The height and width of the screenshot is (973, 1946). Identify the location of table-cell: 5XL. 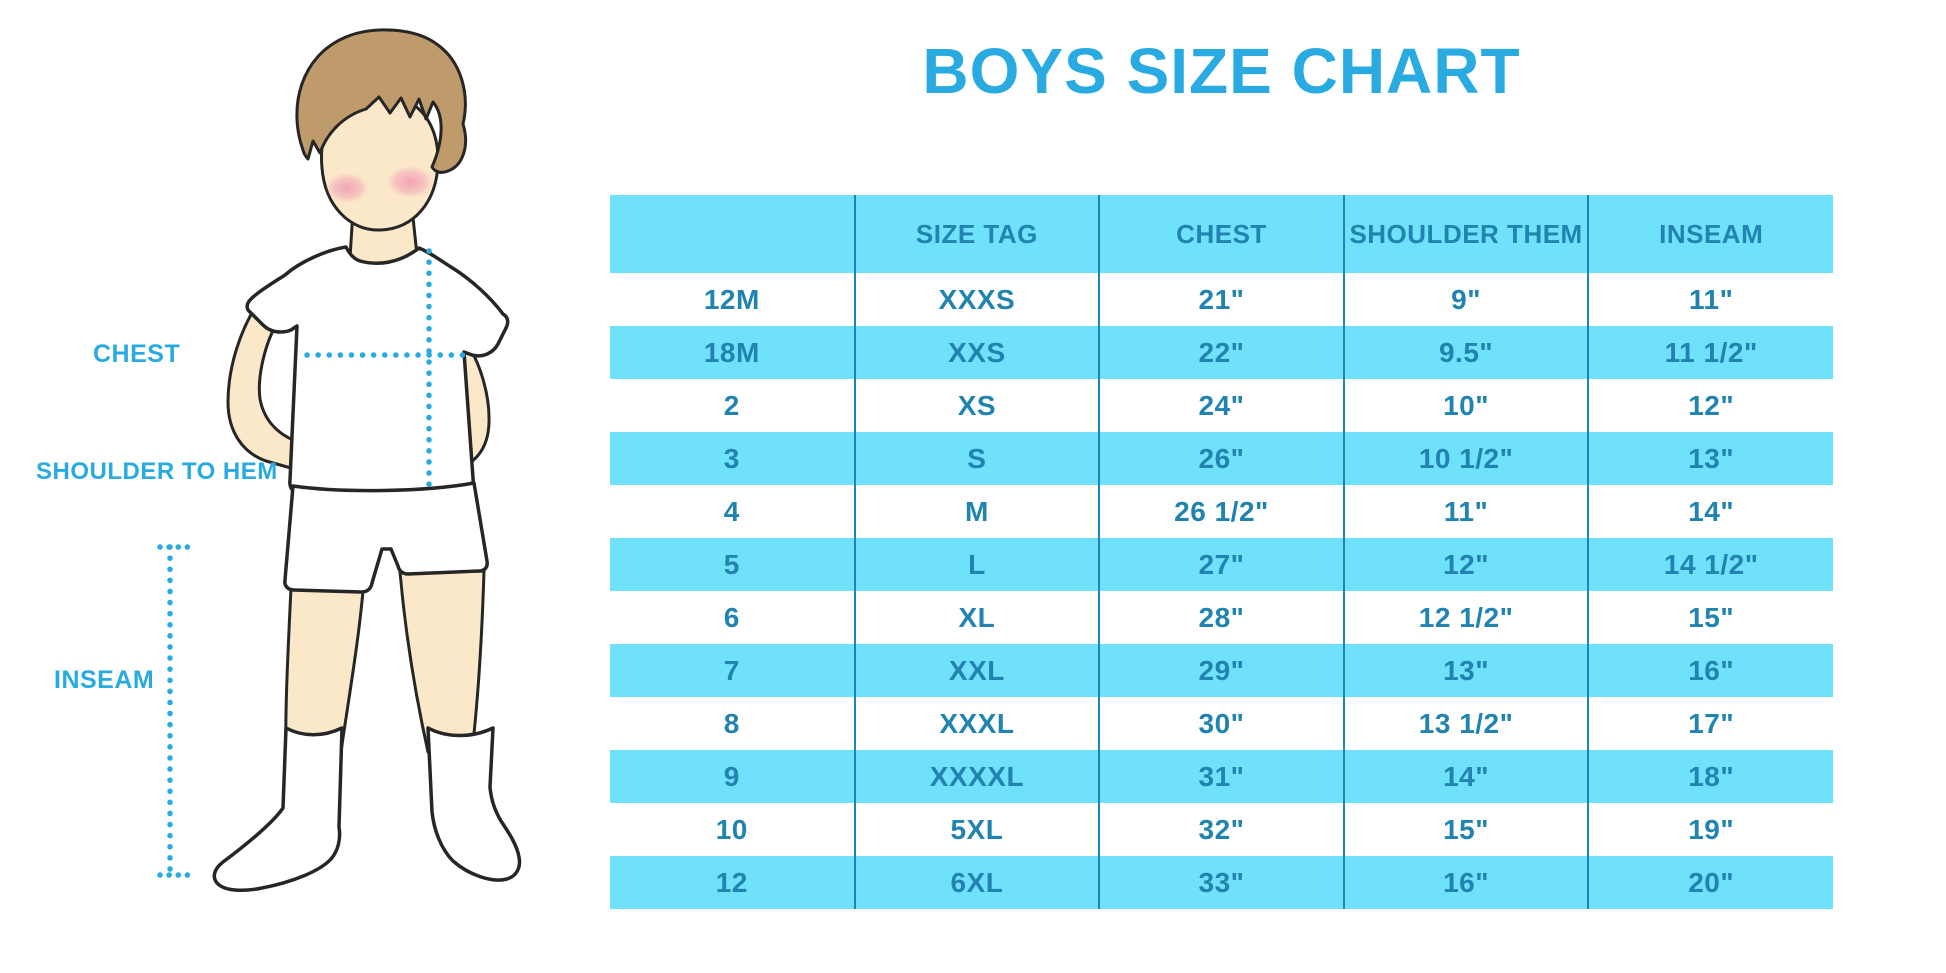
(976, 829).